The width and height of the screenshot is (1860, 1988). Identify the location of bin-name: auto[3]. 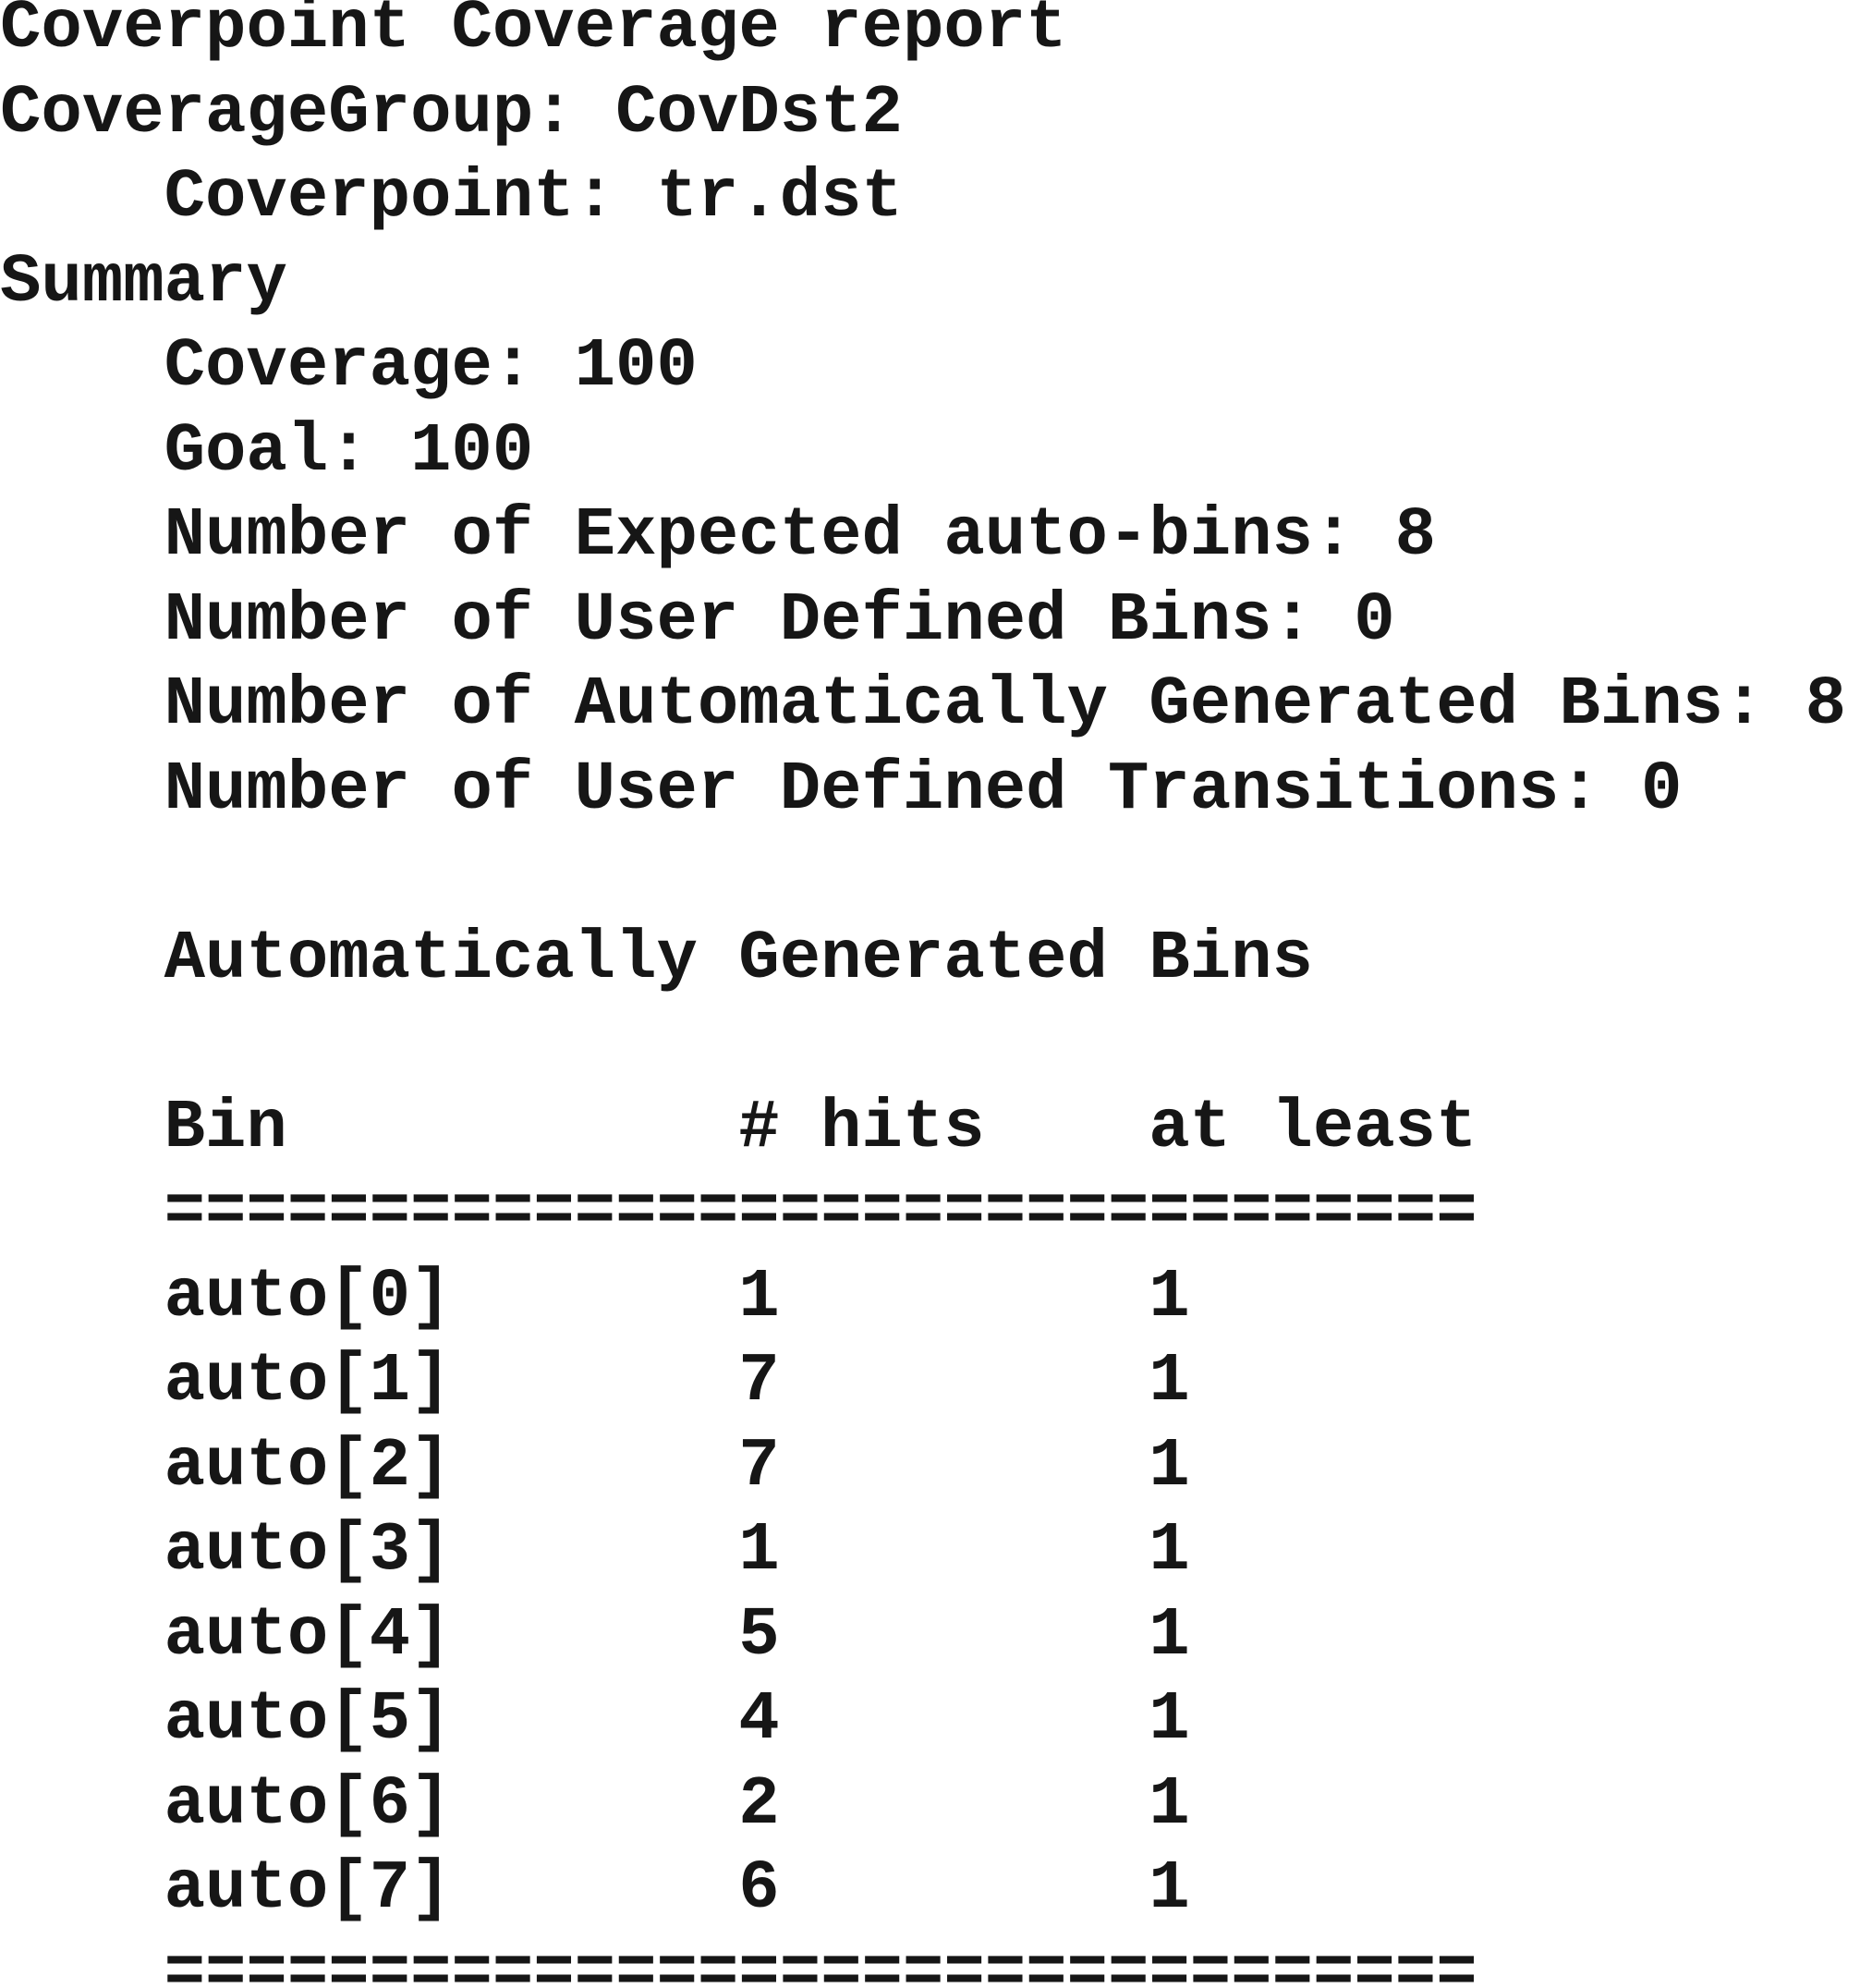
(308, 1551).